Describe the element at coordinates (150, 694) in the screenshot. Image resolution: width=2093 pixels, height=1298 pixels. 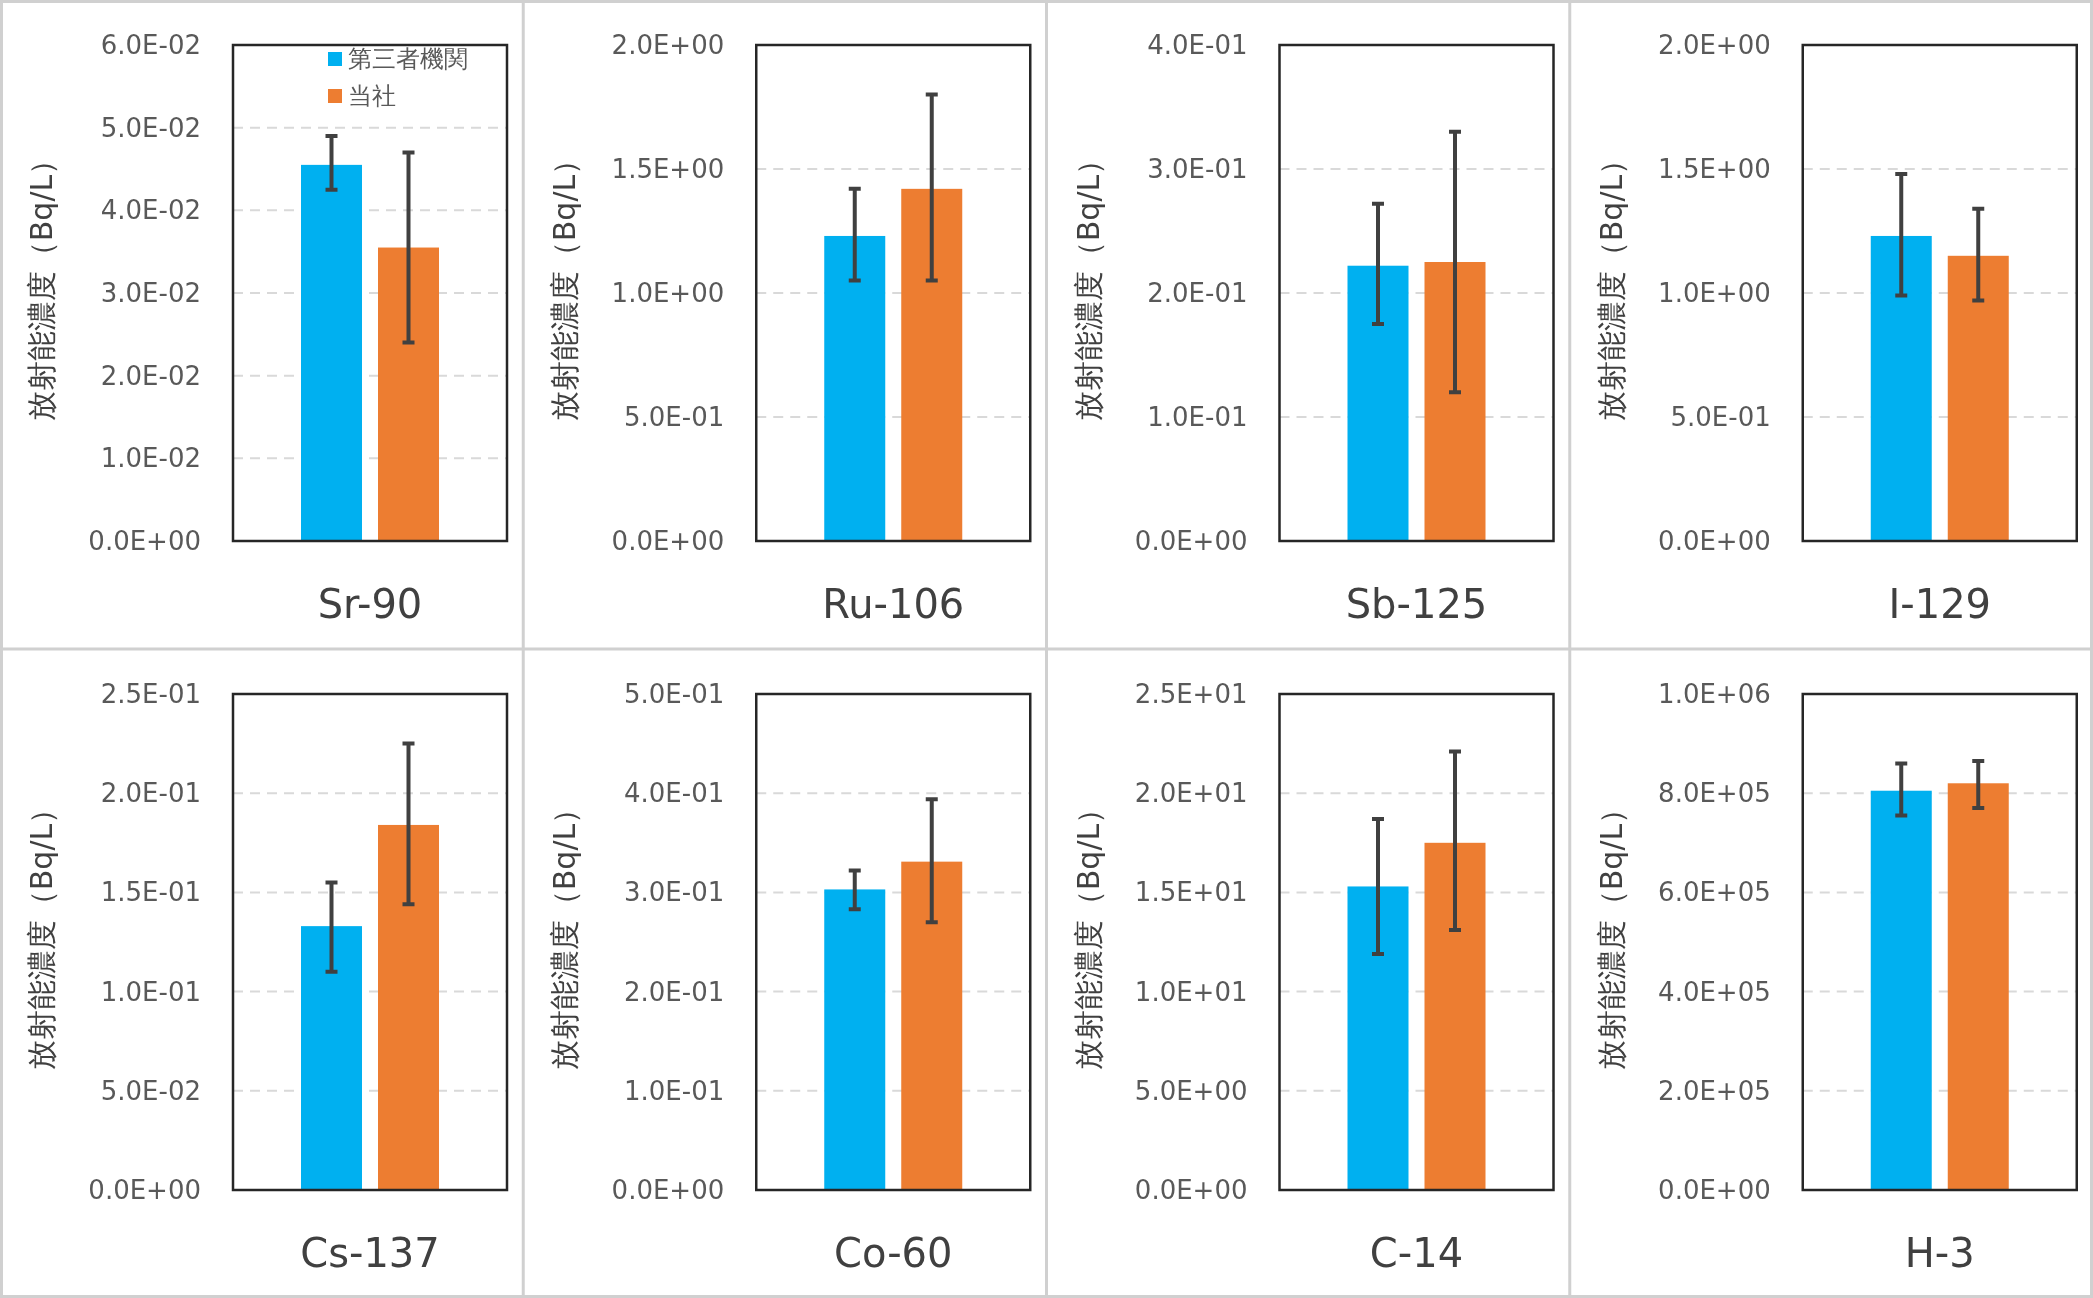
I see `y-tick-label: 2.5E-01` at that location.